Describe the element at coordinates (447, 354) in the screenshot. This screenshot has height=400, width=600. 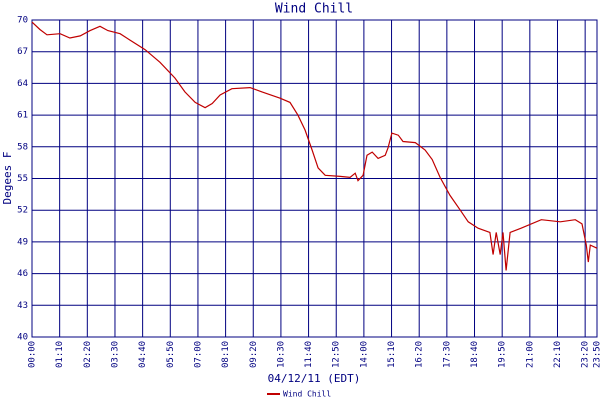
I see `x-tick-label: 17:30` at that location.